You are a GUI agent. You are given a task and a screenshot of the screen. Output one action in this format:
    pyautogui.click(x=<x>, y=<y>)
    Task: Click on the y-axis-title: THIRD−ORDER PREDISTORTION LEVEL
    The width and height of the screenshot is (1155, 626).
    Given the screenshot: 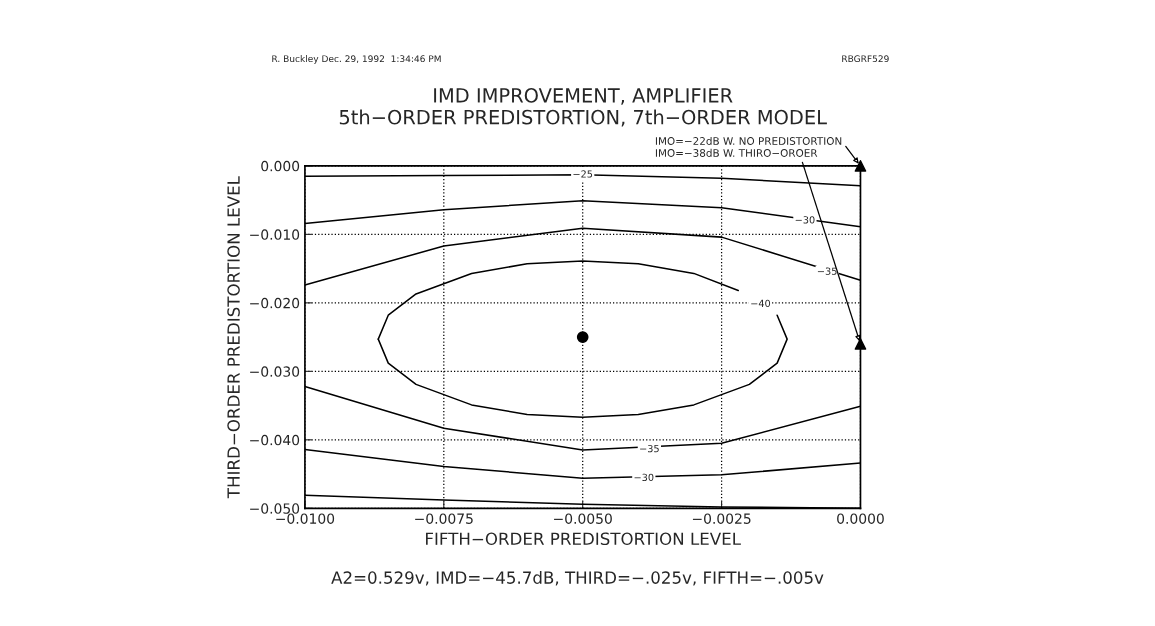 What is the action you would take?
    pyautogui.click(x=233, y=337)
    